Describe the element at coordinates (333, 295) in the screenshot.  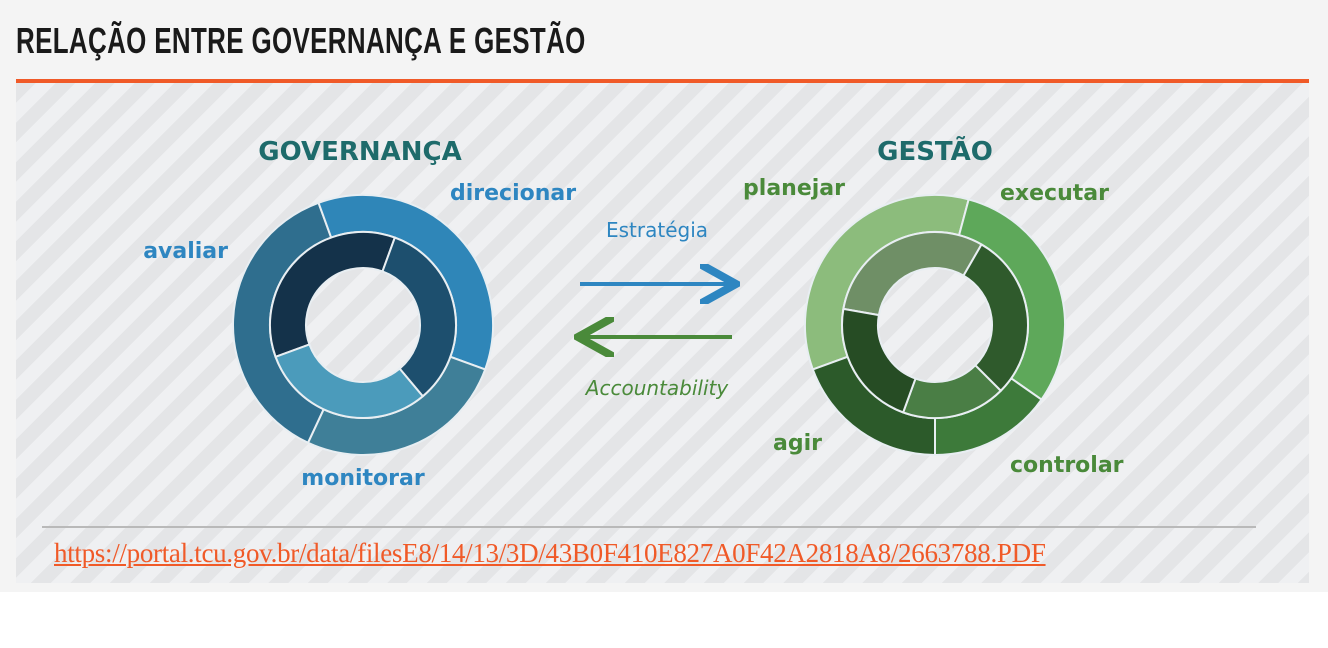
I see `avaliar-inner-segment` at that location.